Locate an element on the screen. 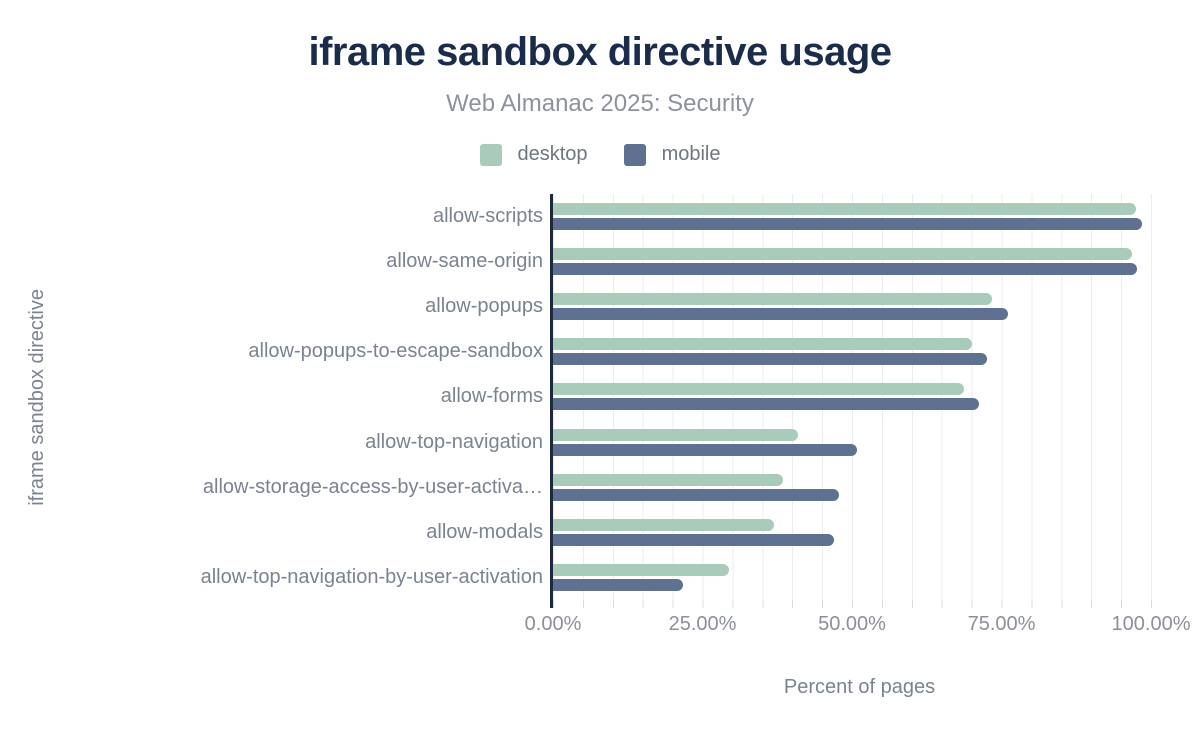  legend-item-desktop: desktop is located at coordinates (533, 154).